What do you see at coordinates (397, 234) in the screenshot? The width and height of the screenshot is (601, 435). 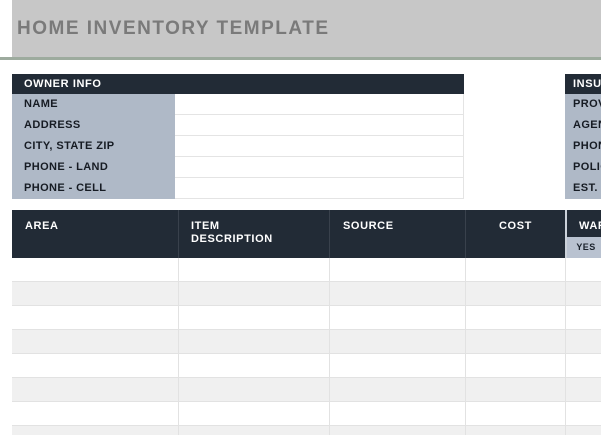 I see `column-header-source: SOURCE` at bounding box center [397, 234].